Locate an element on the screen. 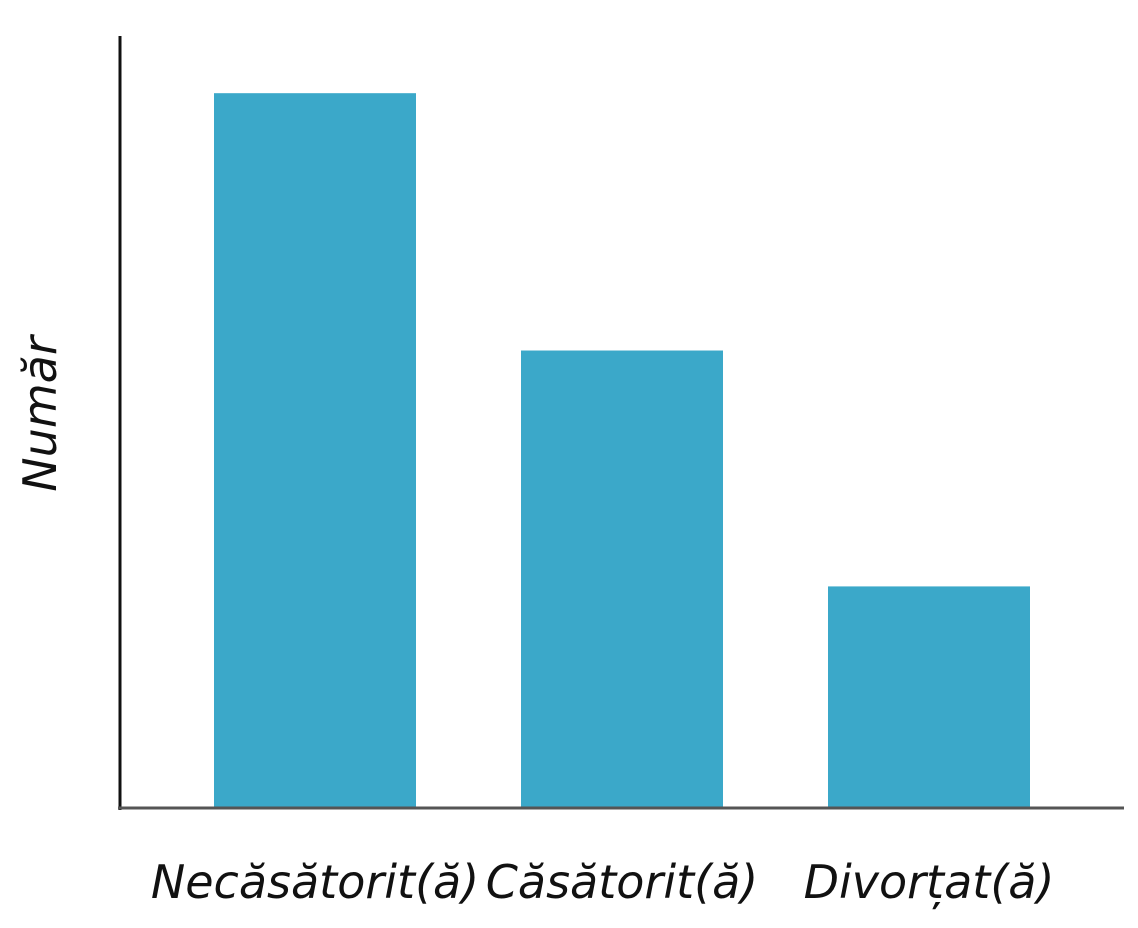 This screenshot has height=928, width=1138. x-tick-label-divortat: Divorțat(ă) is located at coordinates (929, 882).